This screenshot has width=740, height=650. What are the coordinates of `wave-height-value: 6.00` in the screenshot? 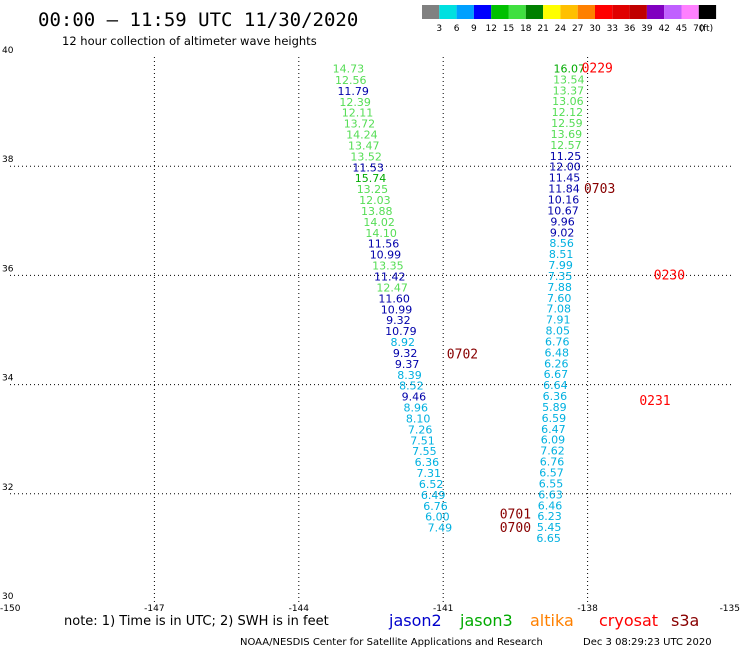 It's located at (437, 517).